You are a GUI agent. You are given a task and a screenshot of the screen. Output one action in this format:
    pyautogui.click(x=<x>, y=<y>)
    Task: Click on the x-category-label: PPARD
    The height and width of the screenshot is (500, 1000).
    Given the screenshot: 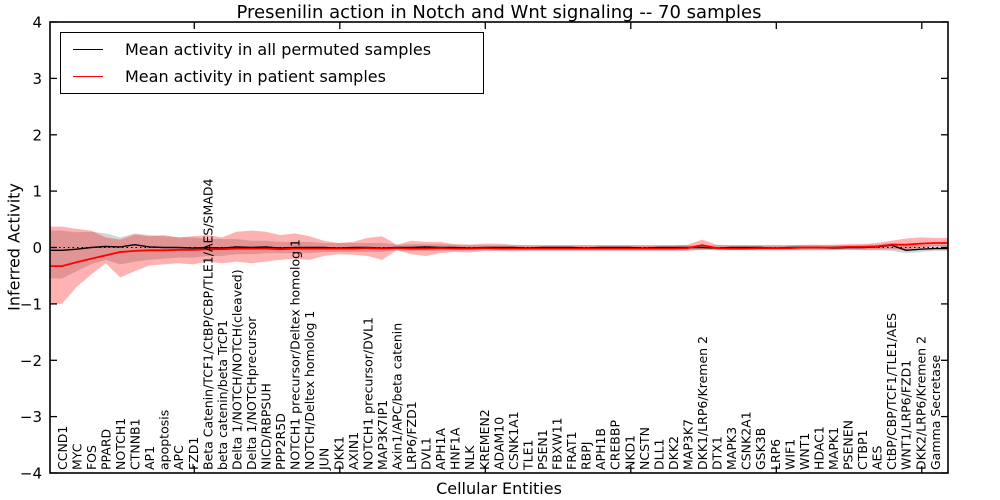 What is the action you would take?
    pyautogui.click(x=106, y=449)
    